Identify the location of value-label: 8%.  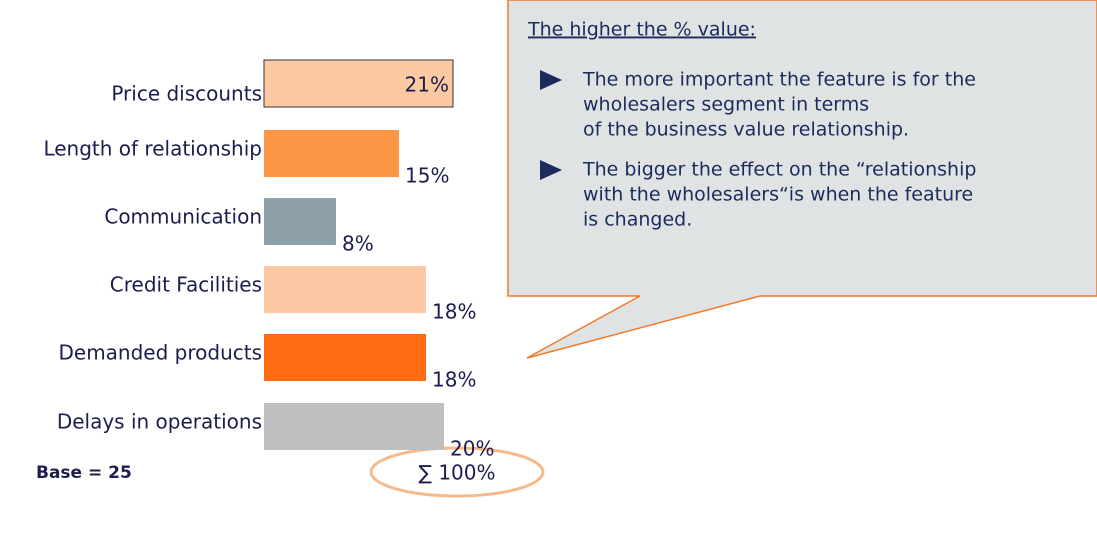
(358, 244).